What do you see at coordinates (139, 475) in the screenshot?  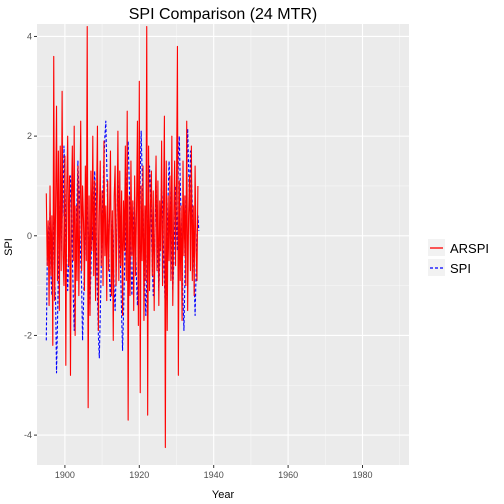 I see `x-tick-label: 1920` at bounding box center [139, 475].